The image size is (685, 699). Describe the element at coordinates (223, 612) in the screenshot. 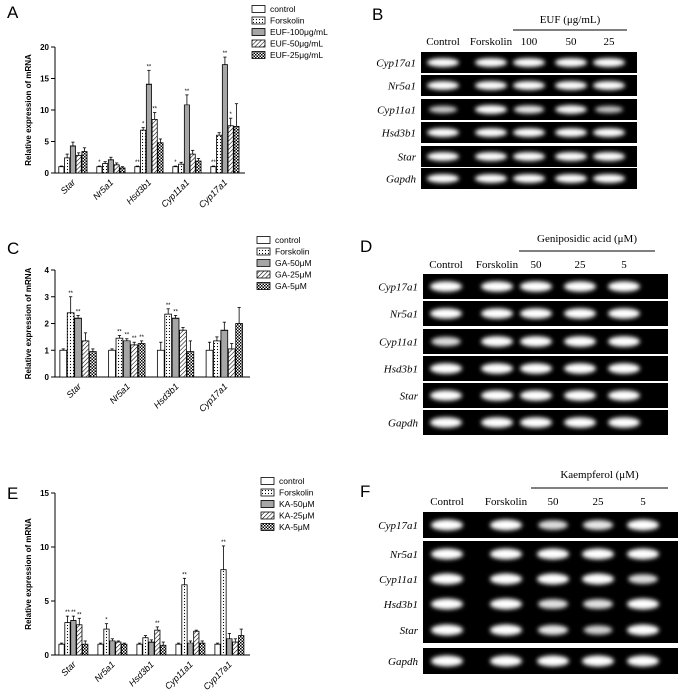

I see `bar-Cyp17a1-Forskolin` at that location.